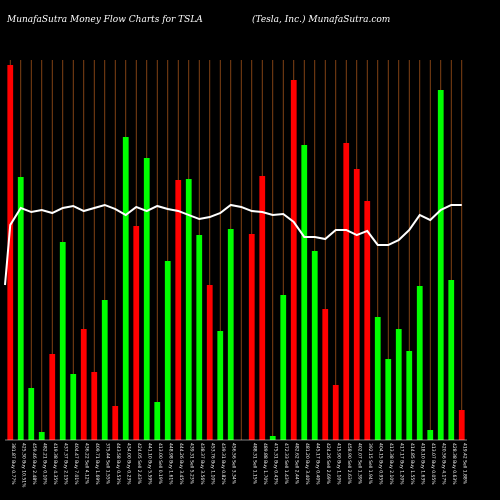 This screenshot has height=500, width=500. Describe the element at coordinates (181, 464) in the screenshot. I see `x-tick-label: 444.26 Buy 3.45%` at that location.